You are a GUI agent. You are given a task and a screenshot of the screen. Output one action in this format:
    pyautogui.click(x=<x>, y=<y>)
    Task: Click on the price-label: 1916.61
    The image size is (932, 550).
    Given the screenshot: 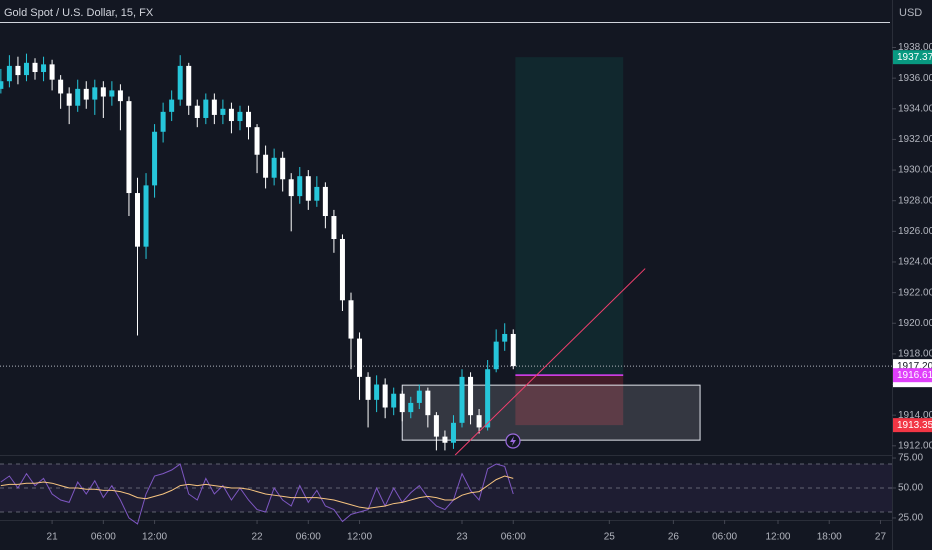 What is the action you would take?
    pyautogui.click(x=914, y=375)
    